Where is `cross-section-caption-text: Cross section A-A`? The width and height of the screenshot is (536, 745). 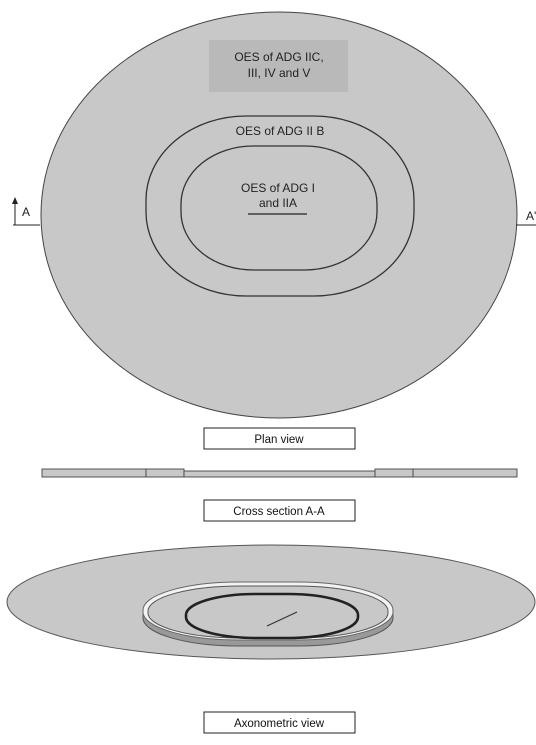
cross-section-caption-text: Cross section A-A is located at coordinates (279, 512).